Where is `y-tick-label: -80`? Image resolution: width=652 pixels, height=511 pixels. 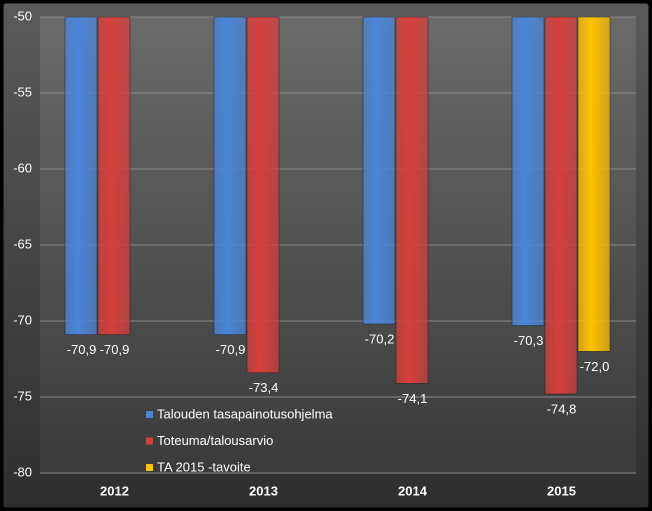
y-tick-label: -80 is located at coordinates (22, 471).